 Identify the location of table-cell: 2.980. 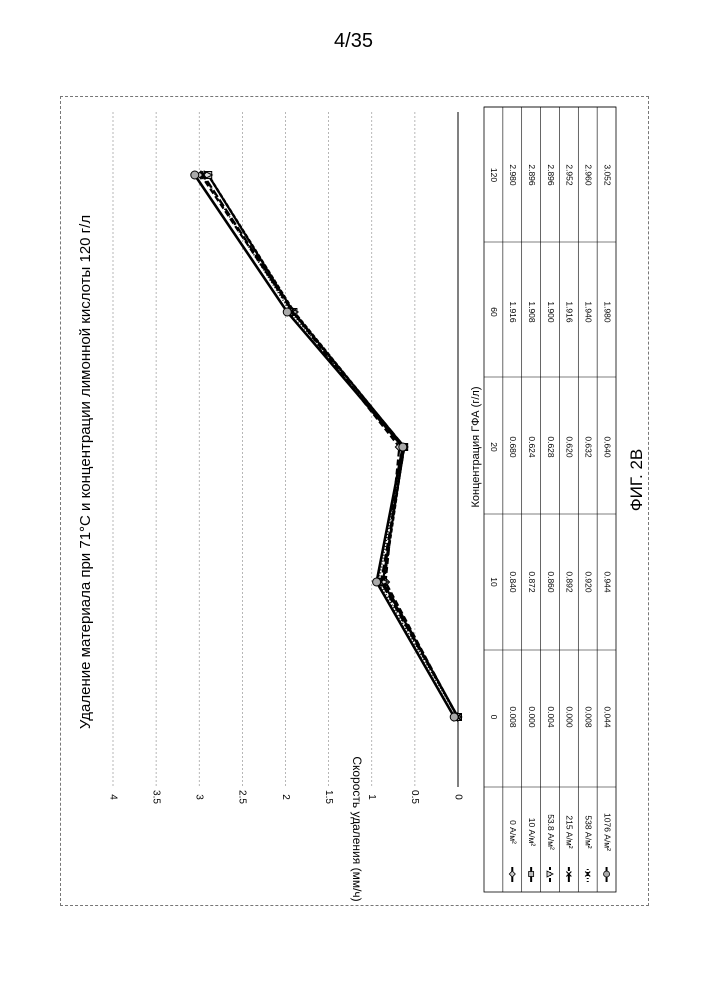
(513, 175).